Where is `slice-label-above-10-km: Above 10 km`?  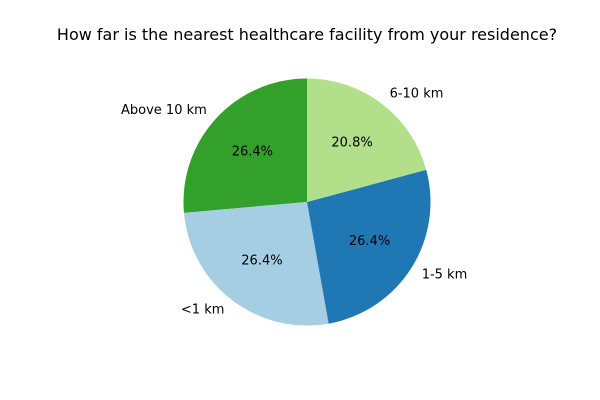
slice-label-above-10-km: Above 10 km is located at coordinates (164, 110).